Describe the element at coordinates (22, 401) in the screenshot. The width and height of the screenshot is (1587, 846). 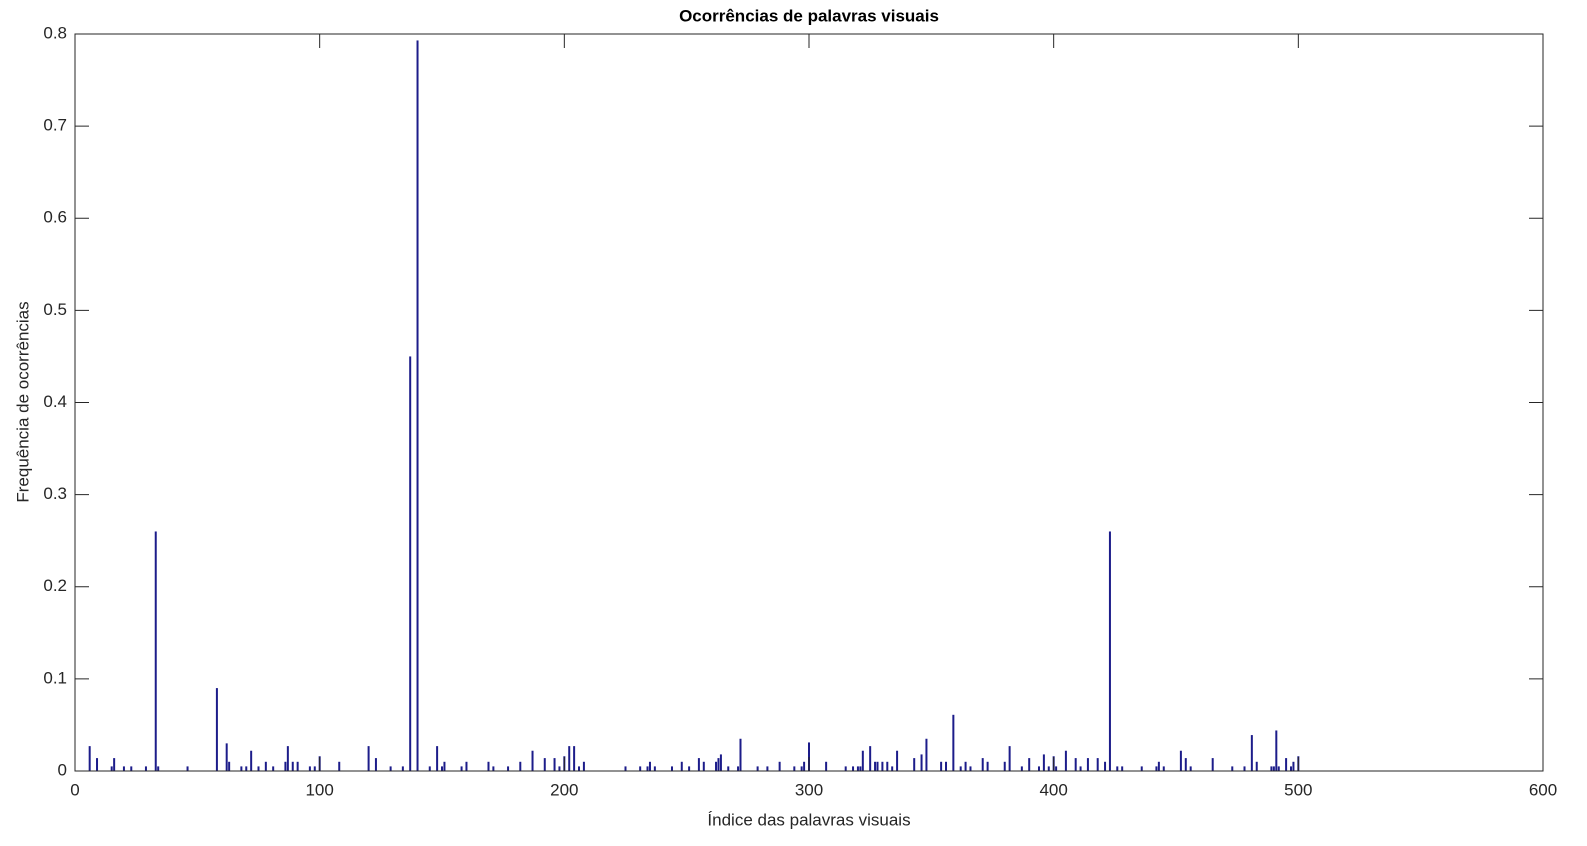
I see `y-axis-label: Frequência de ocorrências` at that location.